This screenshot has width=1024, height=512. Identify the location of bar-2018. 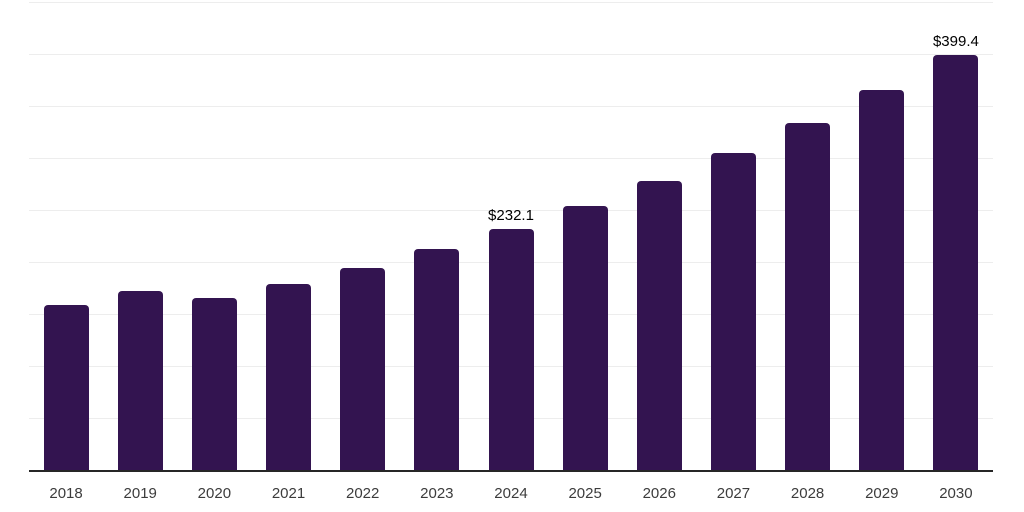
(66, 387).